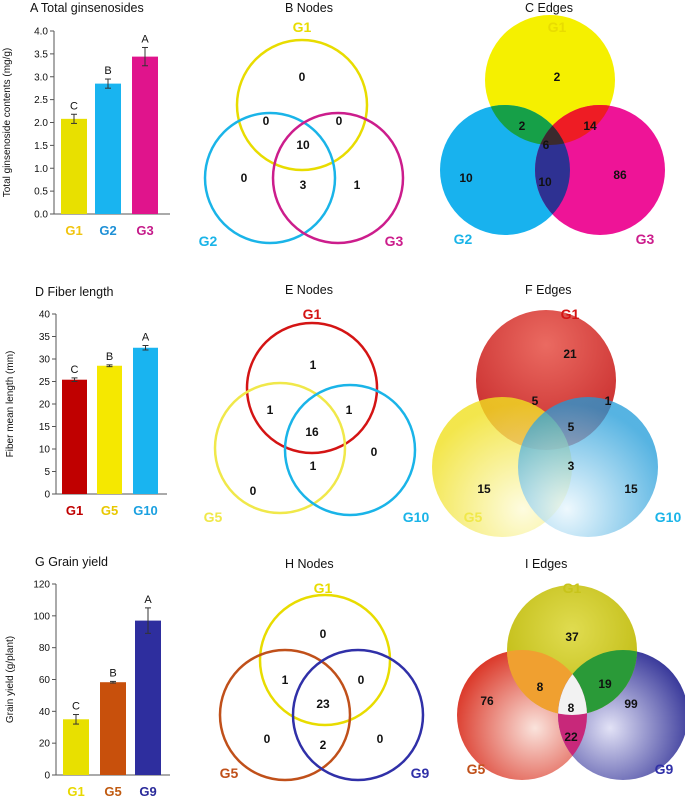  Describe the element at coordinates (87, 8) in the screenshot. I see `panel-title: A Total ginsenosides` at that location.